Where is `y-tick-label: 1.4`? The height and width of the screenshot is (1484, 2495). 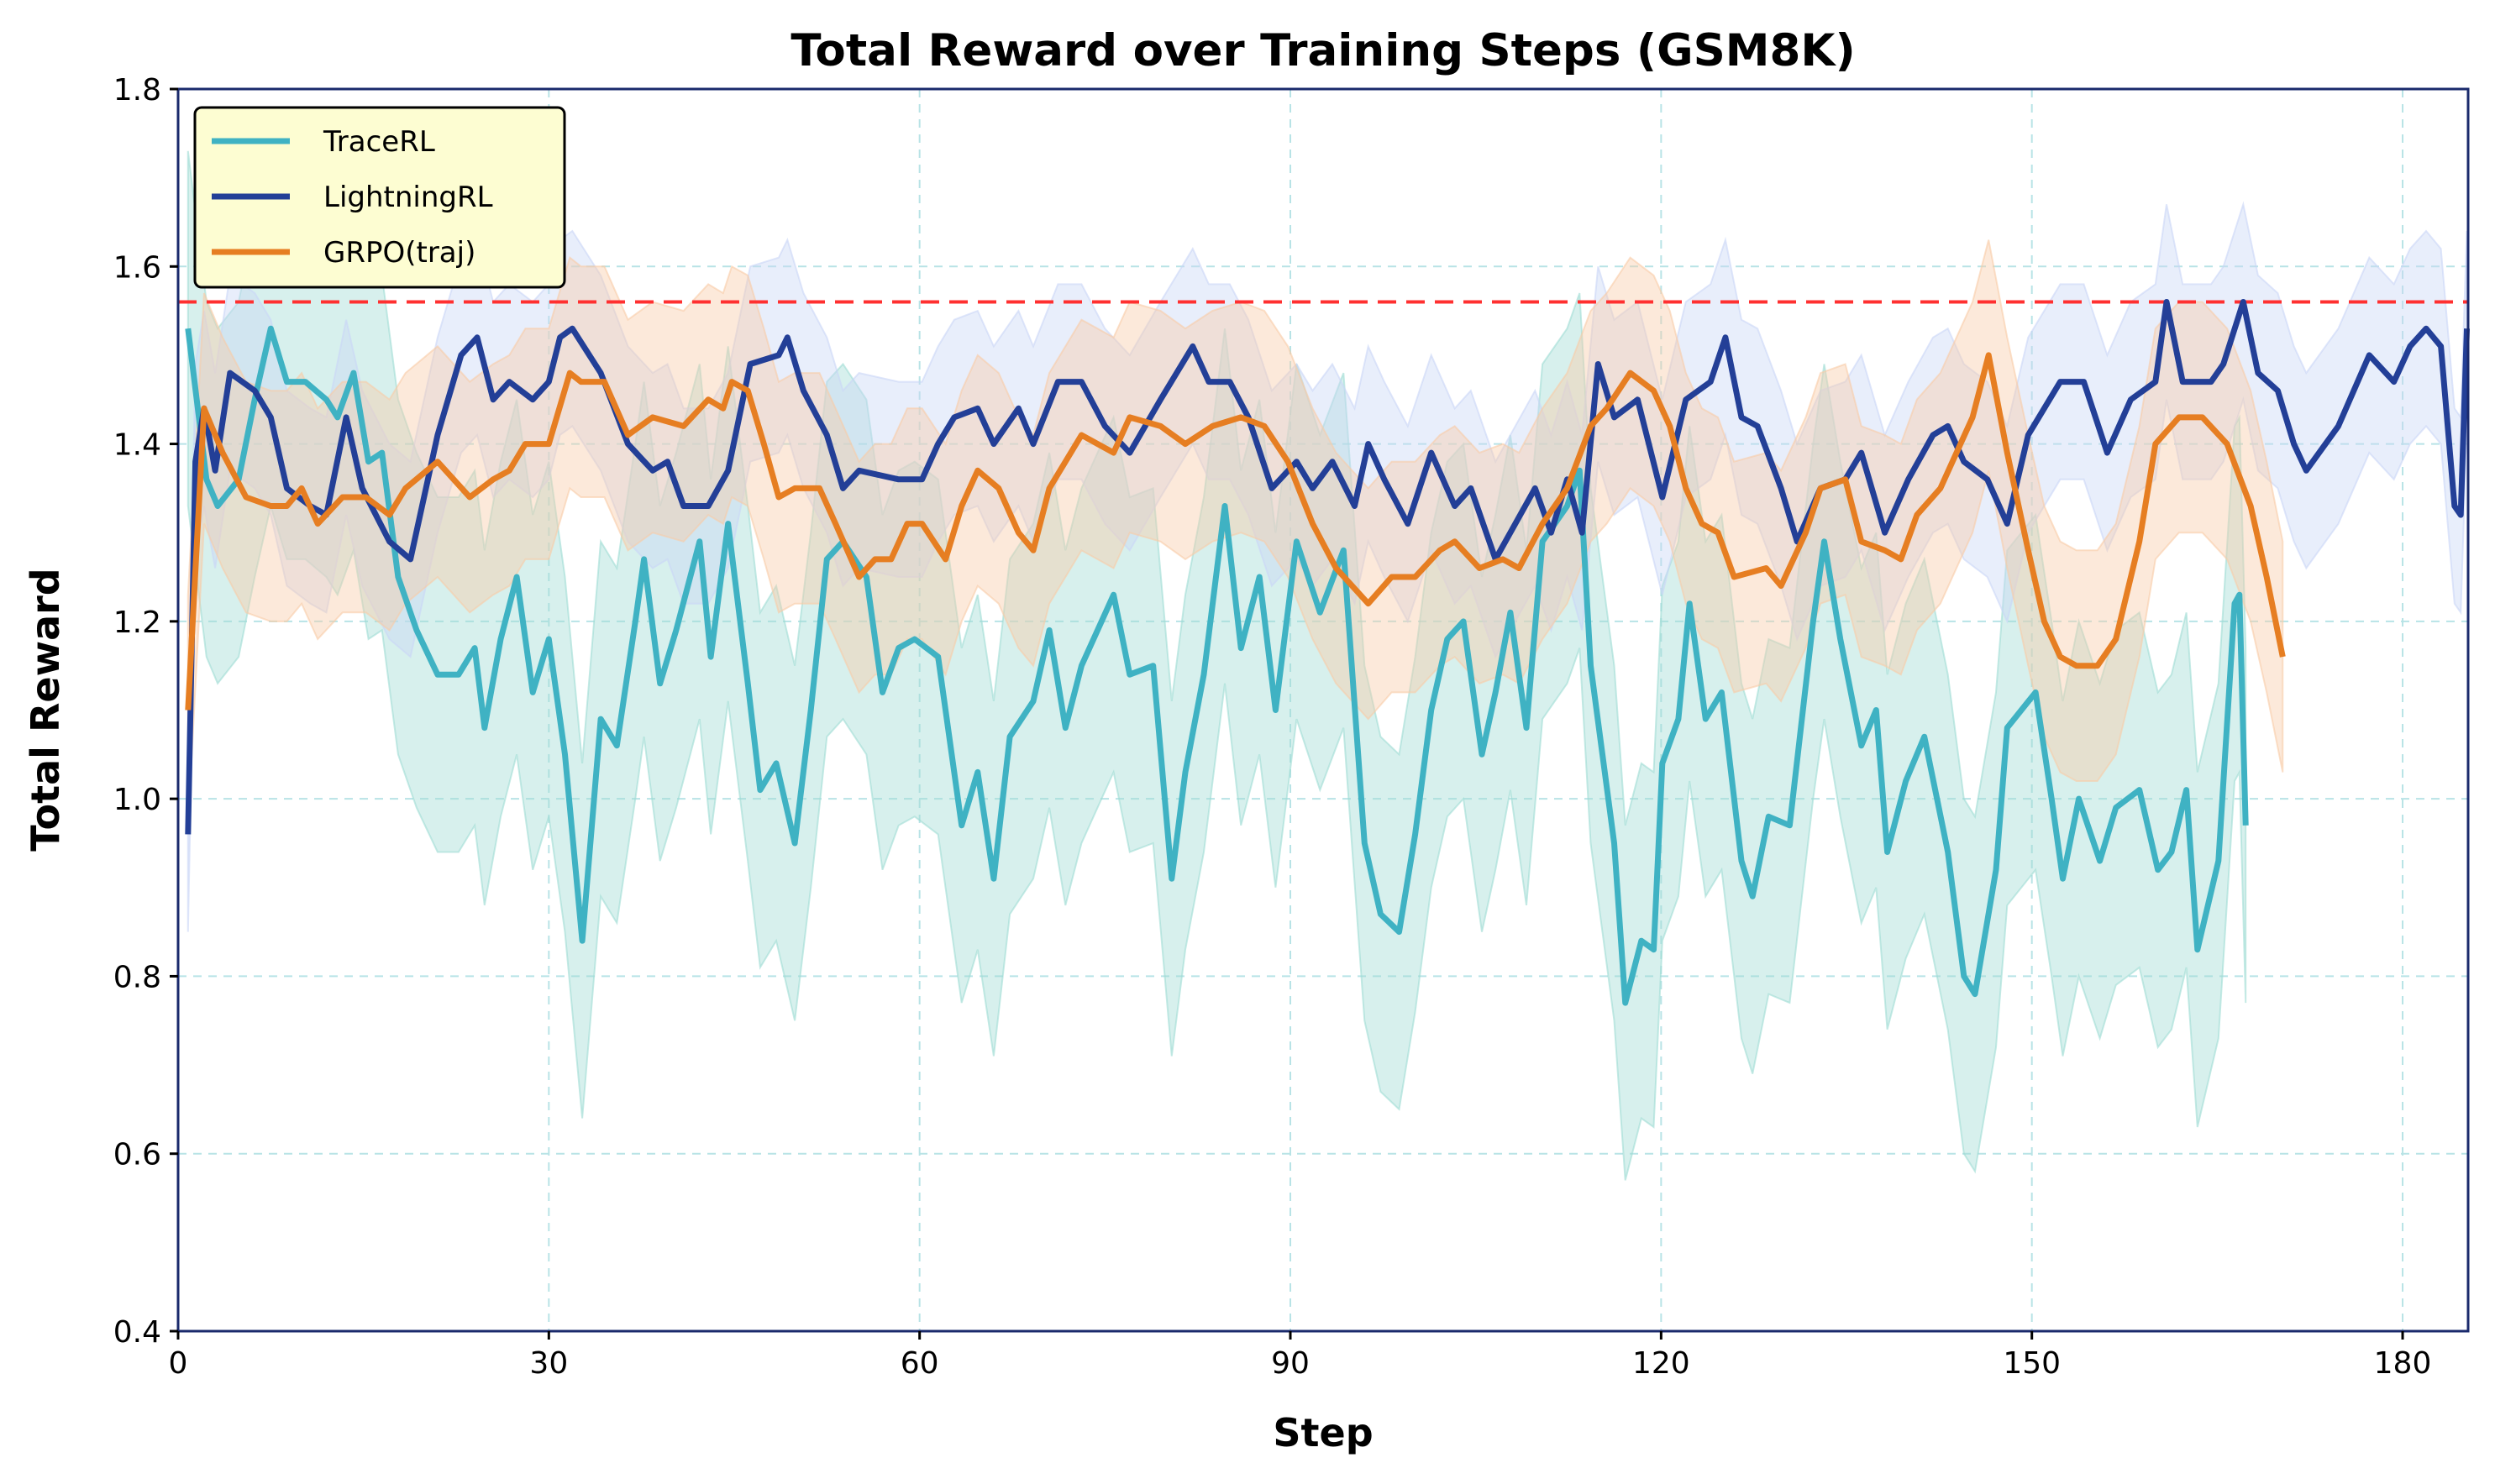
y-tick-label: 1.4 is located at coordinates (137, 446).